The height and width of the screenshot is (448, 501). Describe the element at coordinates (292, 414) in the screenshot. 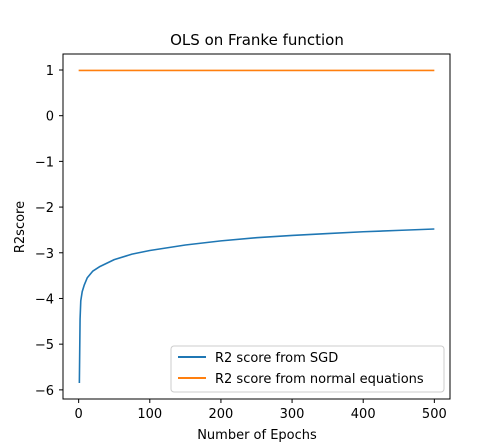

I see `x-tick-label: 300` at that location.